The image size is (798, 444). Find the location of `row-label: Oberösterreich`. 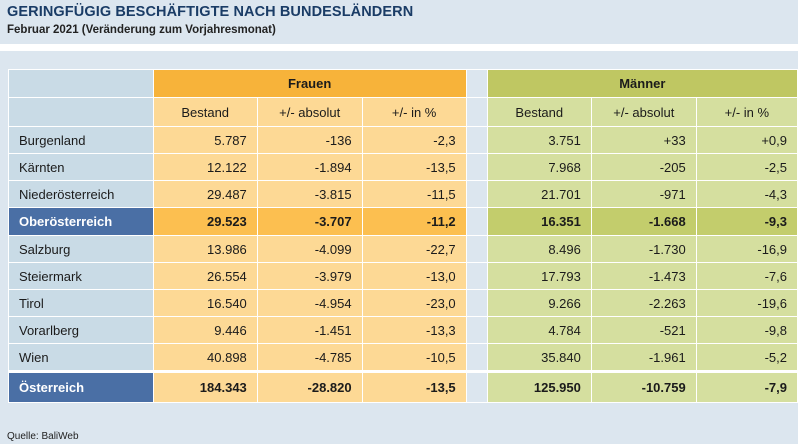

row-label: Oberösterreich is located at coordinates (81, 221).